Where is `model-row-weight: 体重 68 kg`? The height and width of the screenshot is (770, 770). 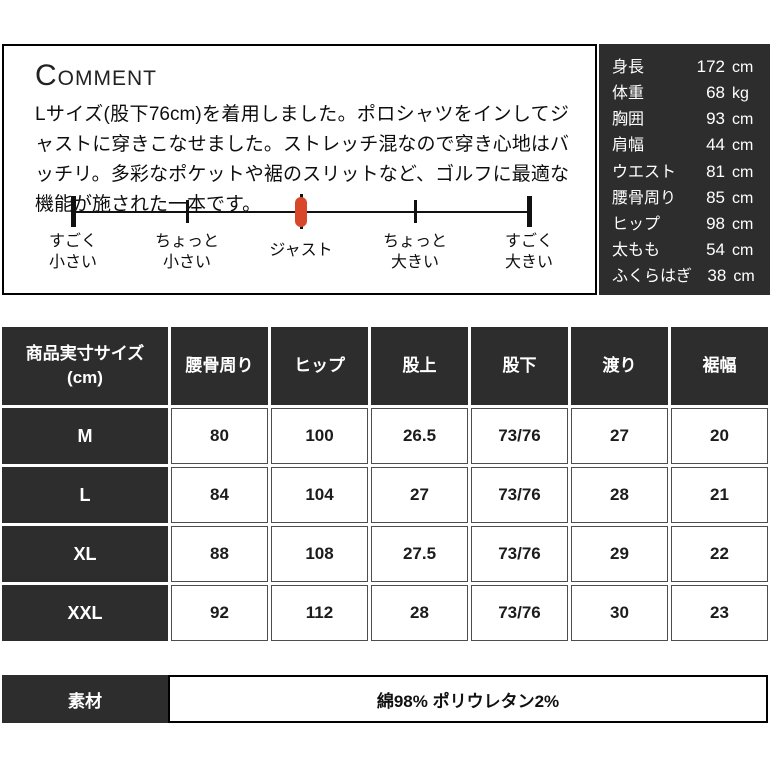
model-row-weight: 体重 68 kg is located at coordinates (680, 93).